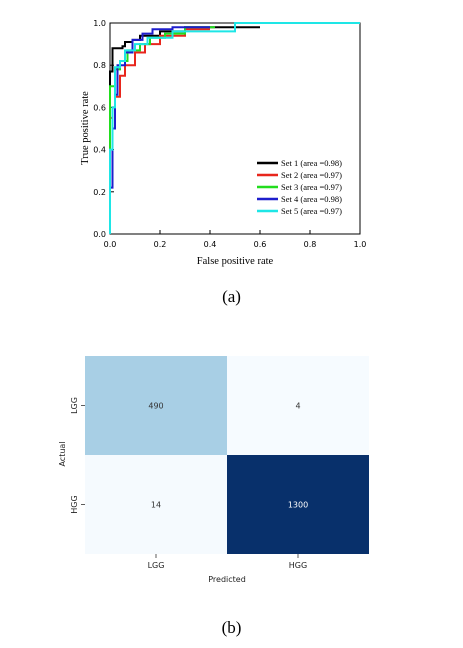 Image resolution: width=463 pixels, height=648 pixels. I want to click on cm-cell-value: 14, so click(156, 505).